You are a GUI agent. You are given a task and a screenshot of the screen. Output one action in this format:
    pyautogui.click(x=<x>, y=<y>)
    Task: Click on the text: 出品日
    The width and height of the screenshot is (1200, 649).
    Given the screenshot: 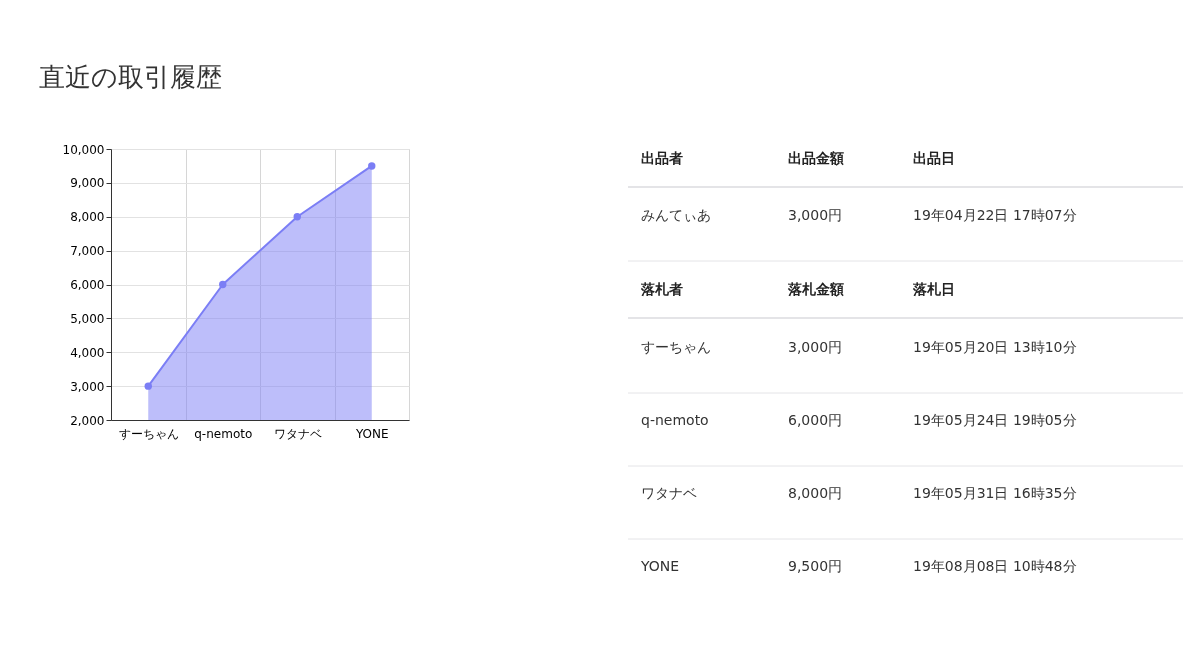 What is the action you would take?
    pyautogui.click(x=934, y=158)
    